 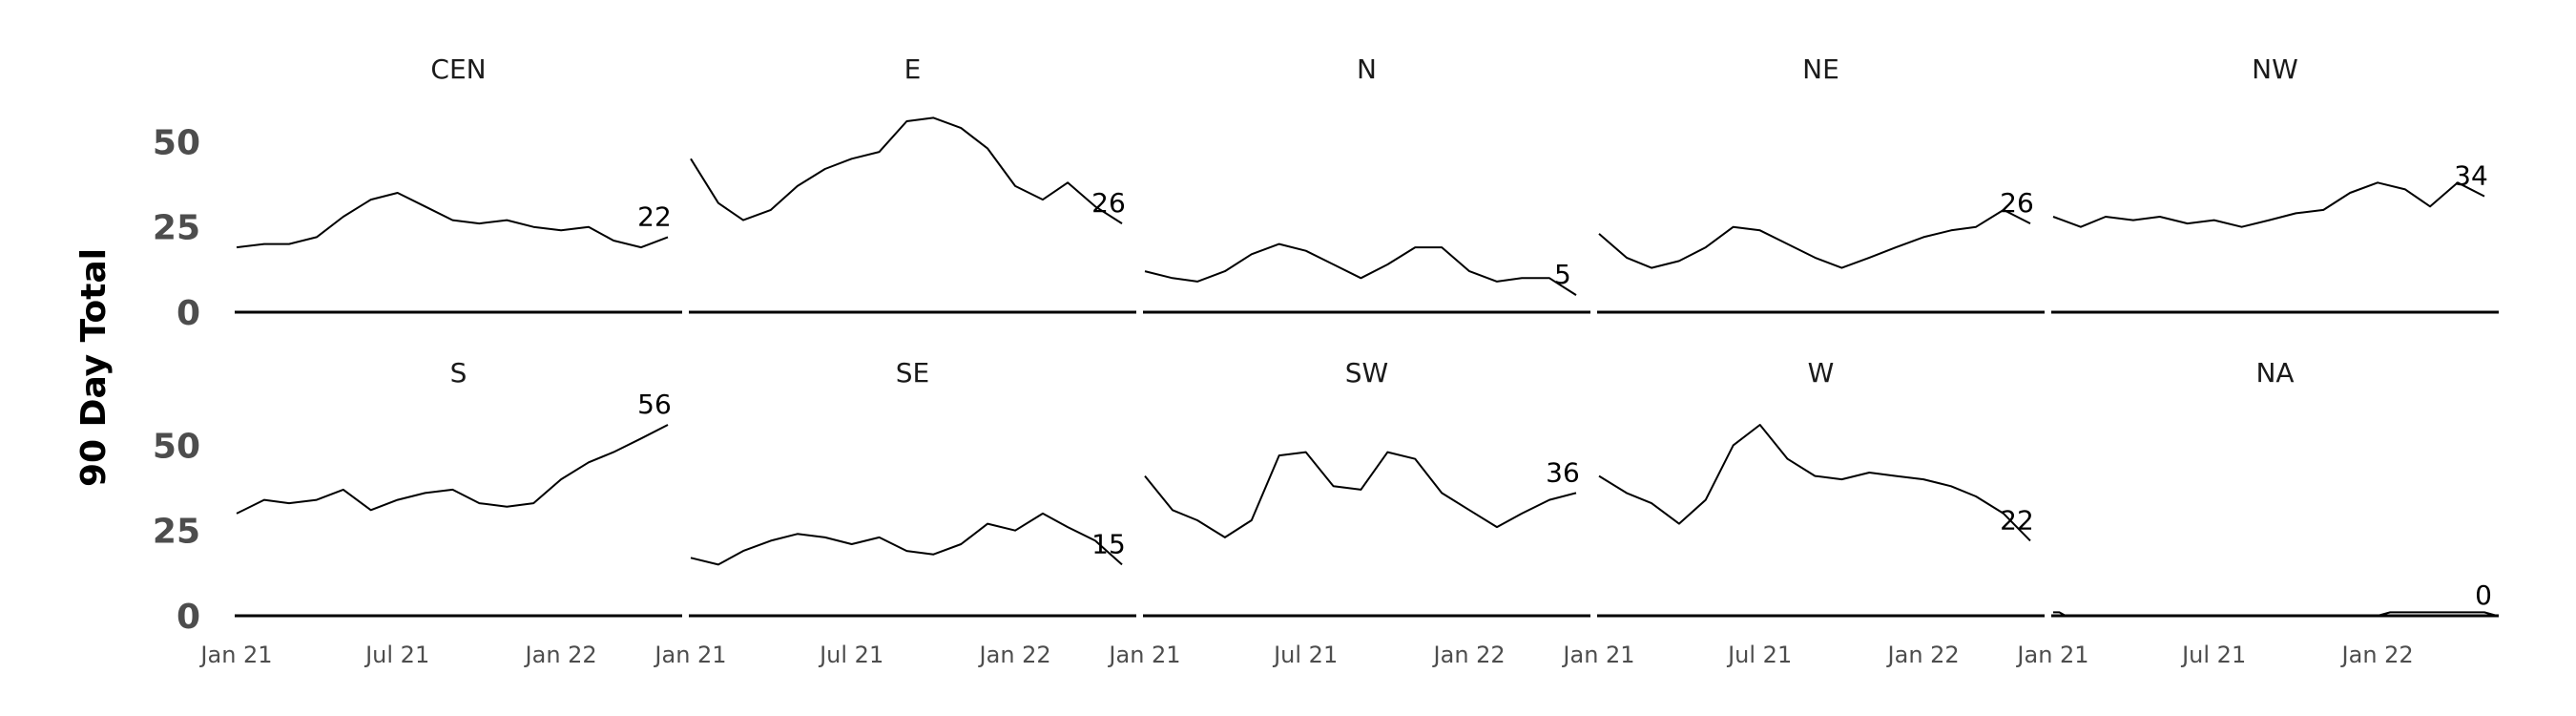 What do you see at coordinates (906, 539) in the screenshot?
I see `series-line-se` at bounding box center [906, 539].